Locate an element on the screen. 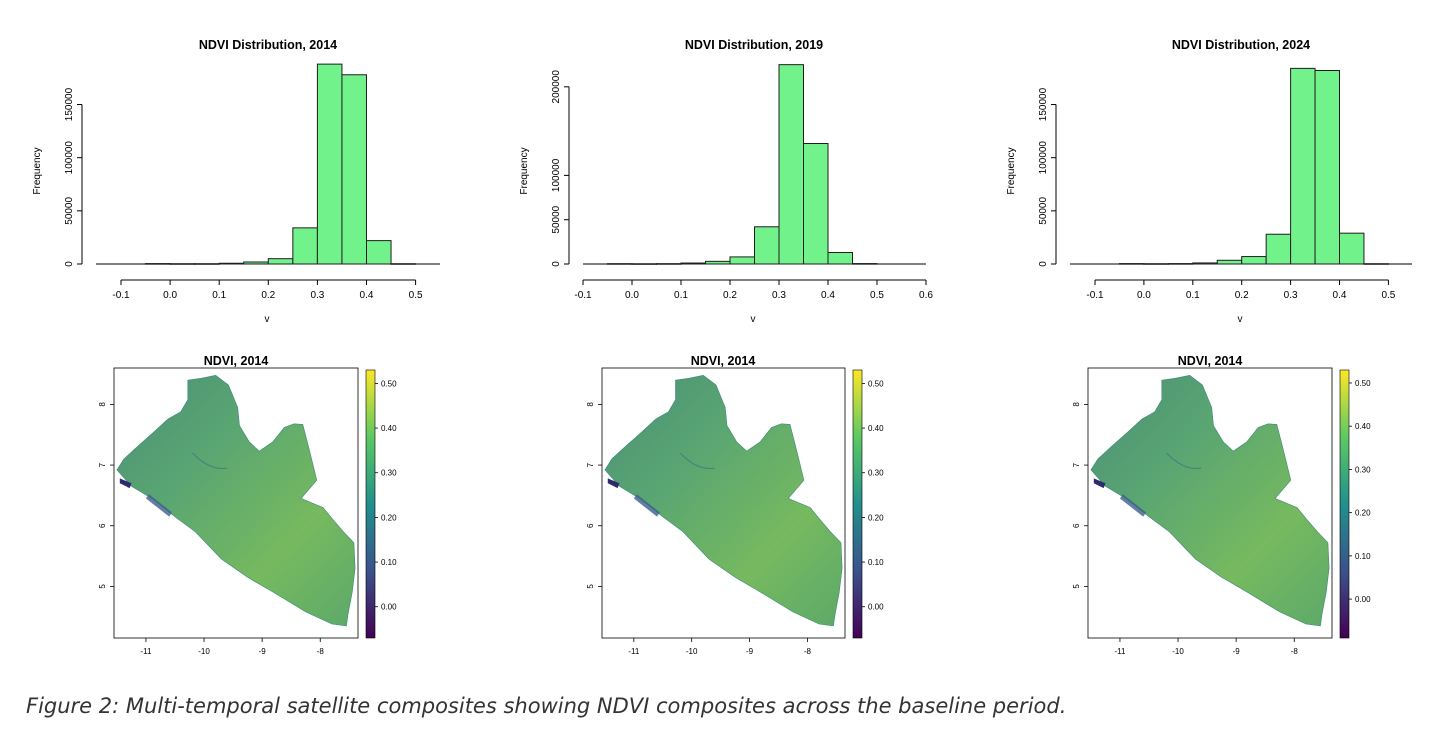  chart-title: NDVI Distribution, 2019 is located at coordinates (754, 45).